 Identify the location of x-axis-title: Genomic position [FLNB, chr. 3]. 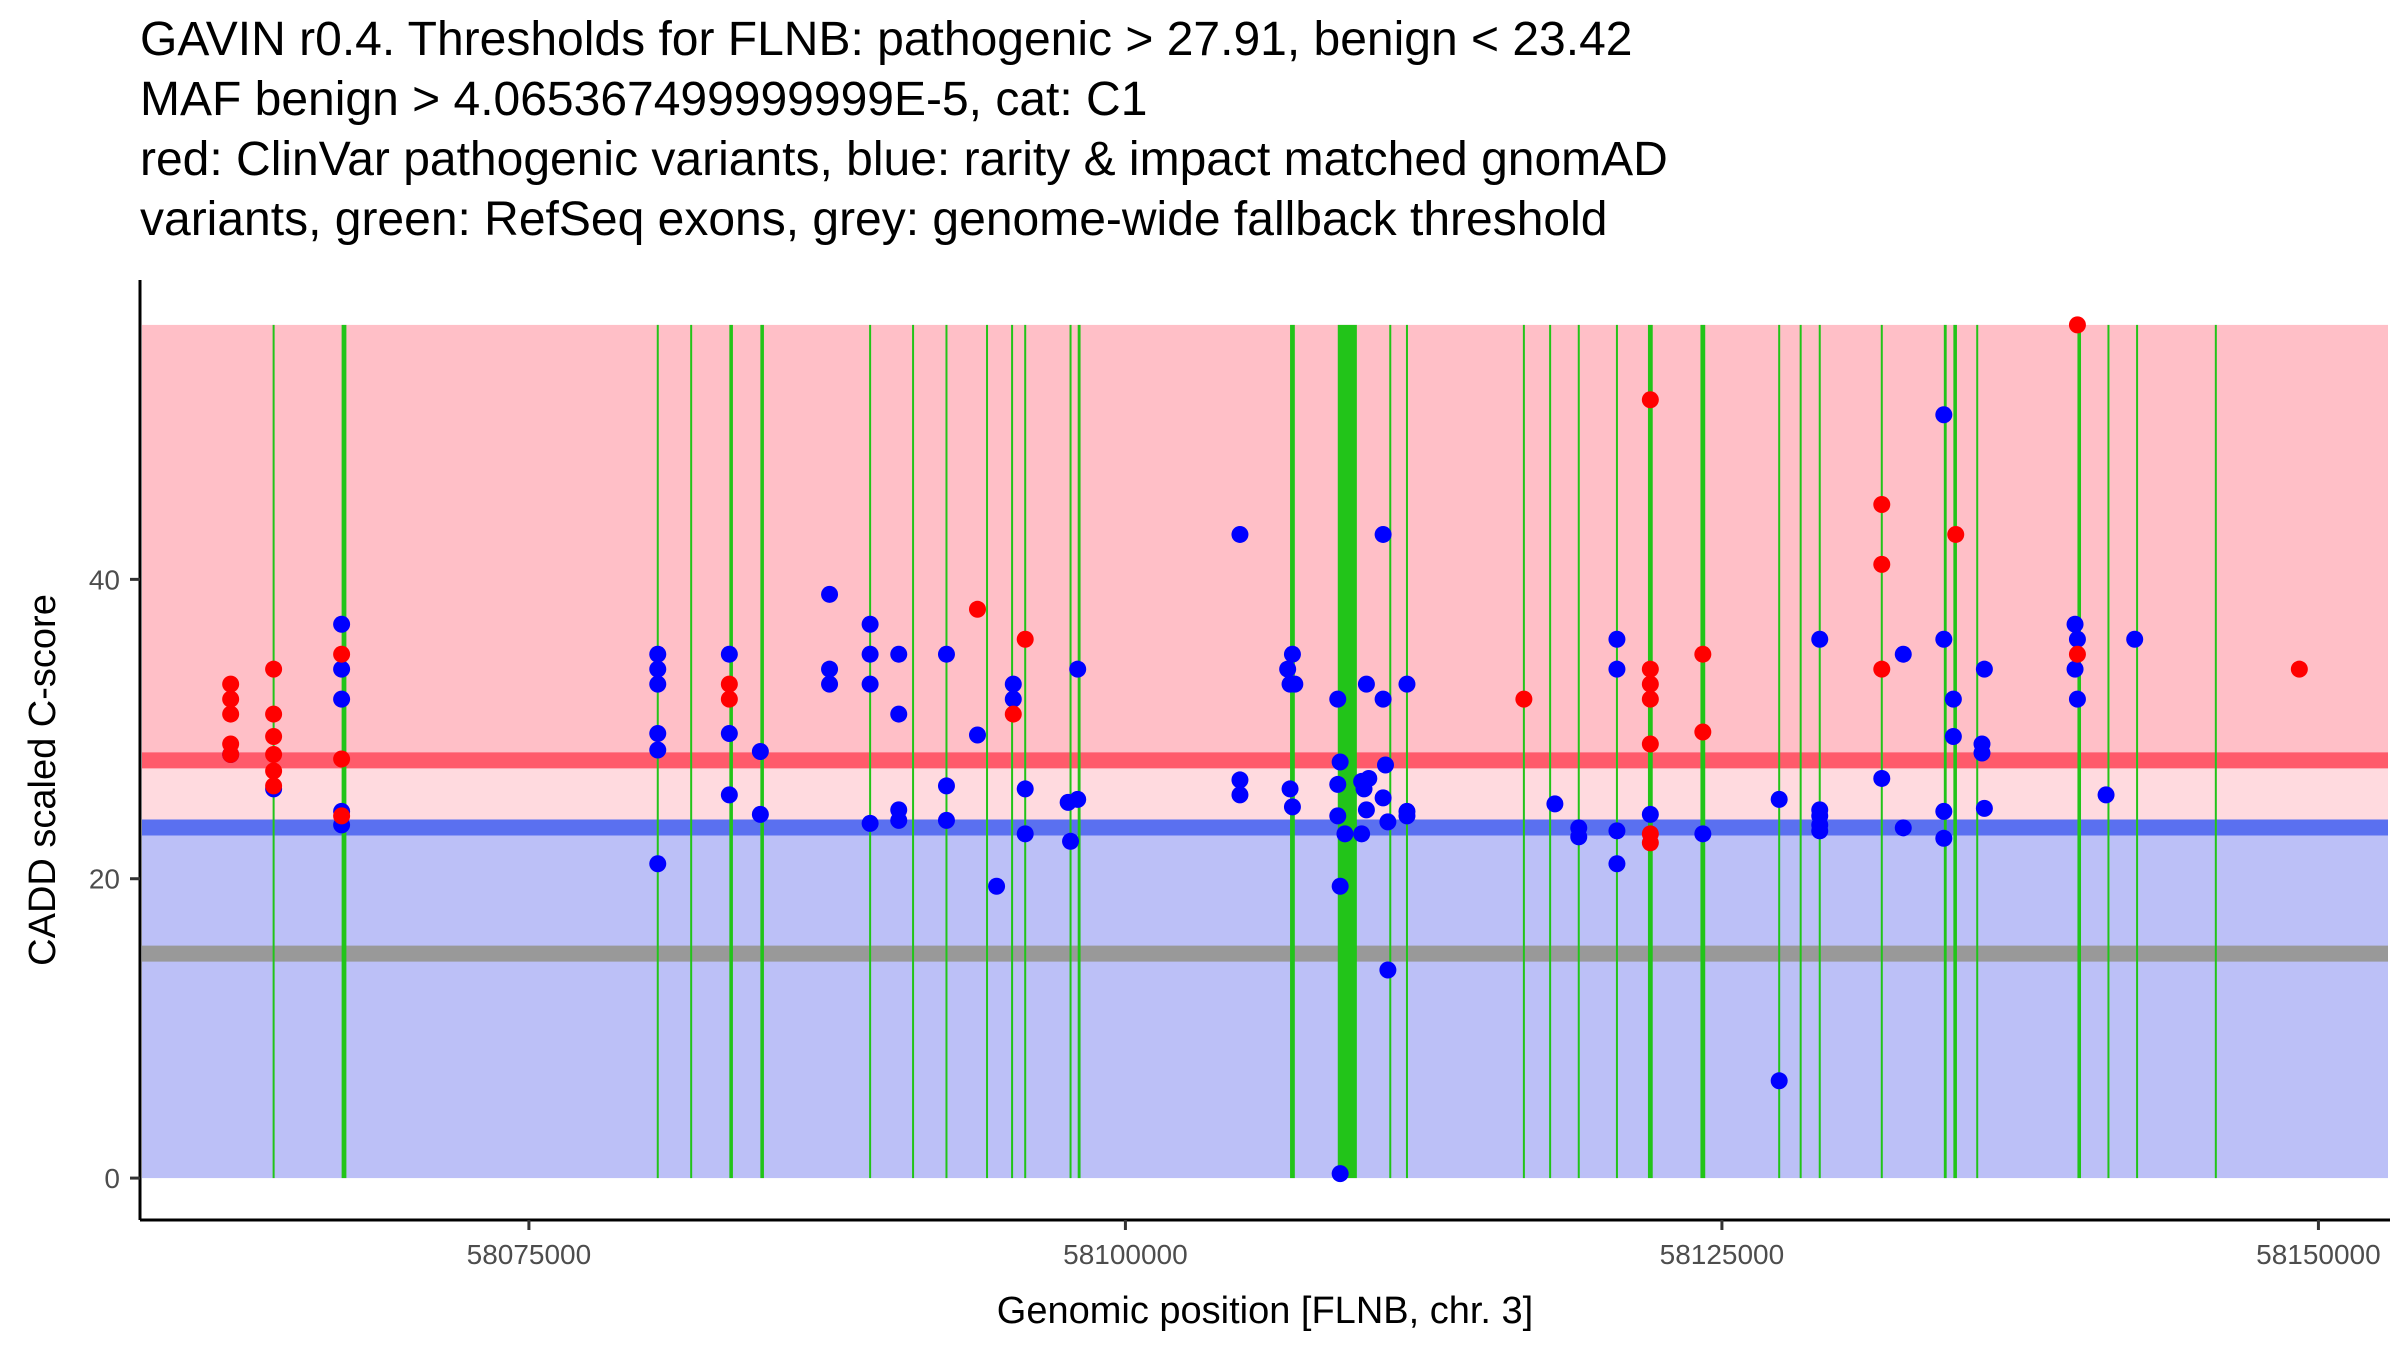
(1265, 1311).